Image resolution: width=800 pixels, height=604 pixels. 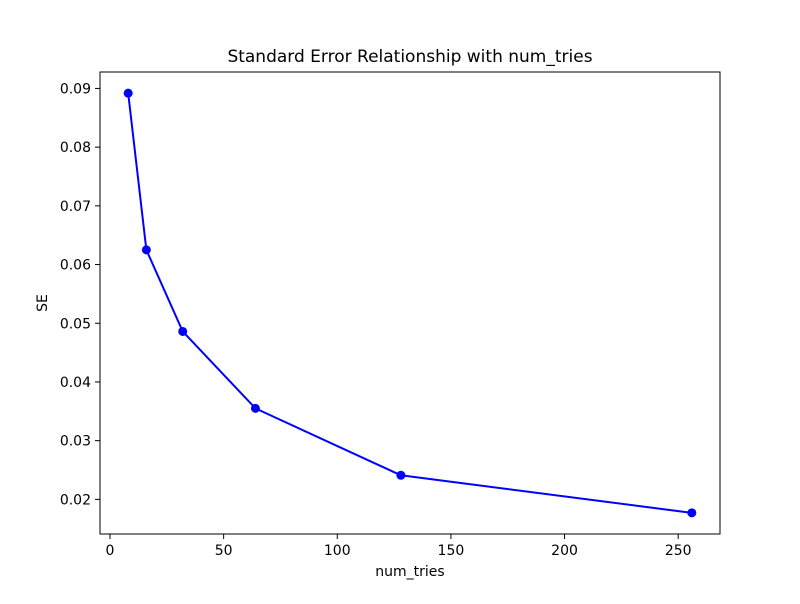 I want to click on y-tick-label: 0.08, so click(x=75, y=148).